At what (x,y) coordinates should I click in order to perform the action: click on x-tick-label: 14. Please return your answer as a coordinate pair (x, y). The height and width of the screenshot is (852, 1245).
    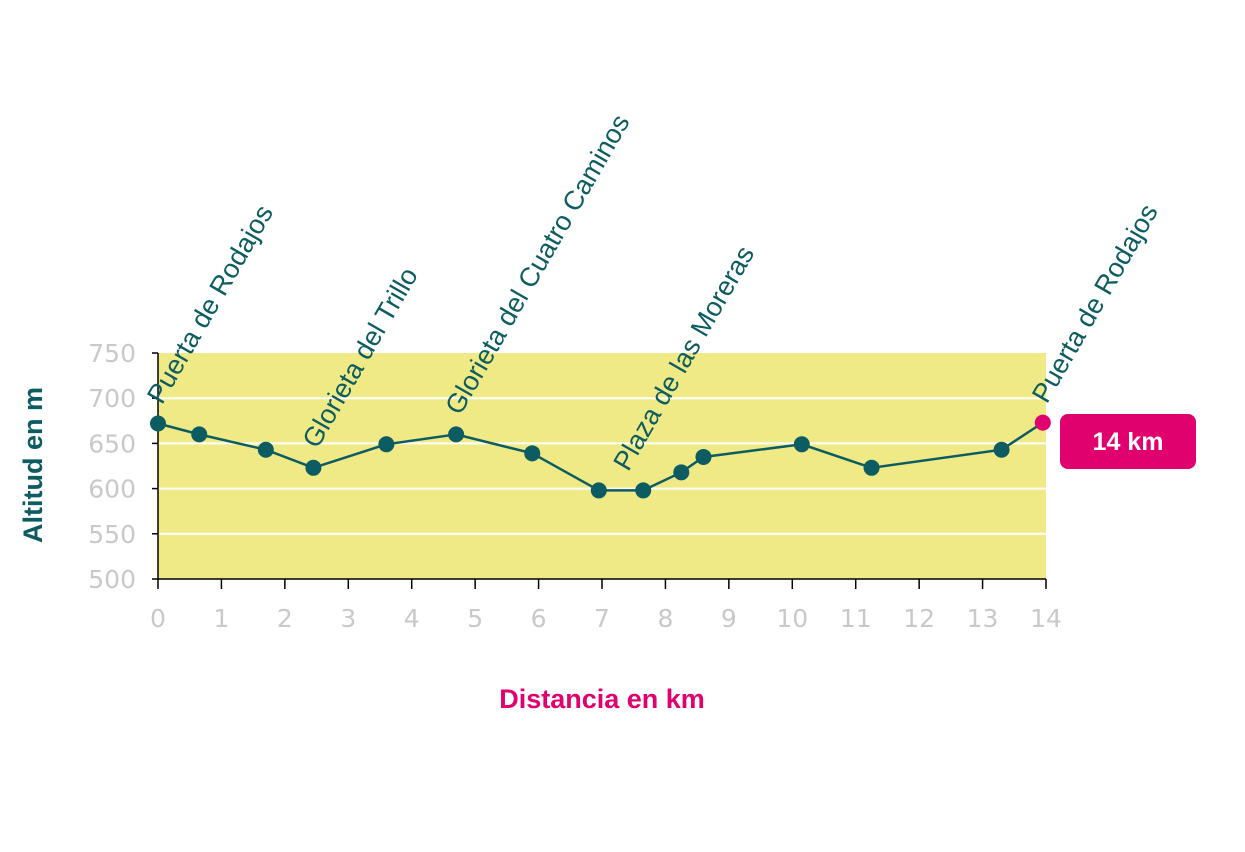
    Looking at the image, I should click on (1046, 618).